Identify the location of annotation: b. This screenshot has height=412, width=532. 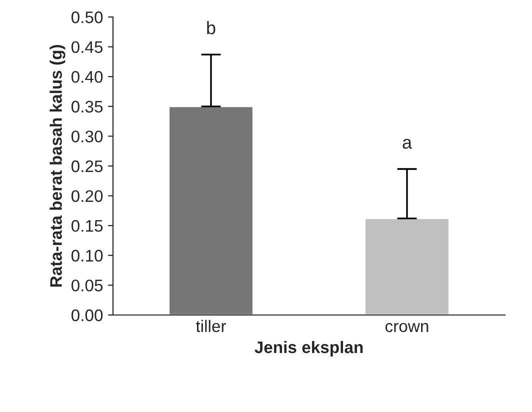
(211, 27).